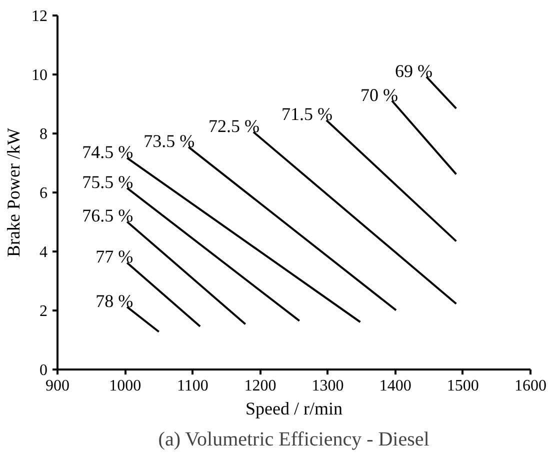 This screenshot has width=550, height=455. I want to click on x-tick-label: 1500, so click(462, 386).